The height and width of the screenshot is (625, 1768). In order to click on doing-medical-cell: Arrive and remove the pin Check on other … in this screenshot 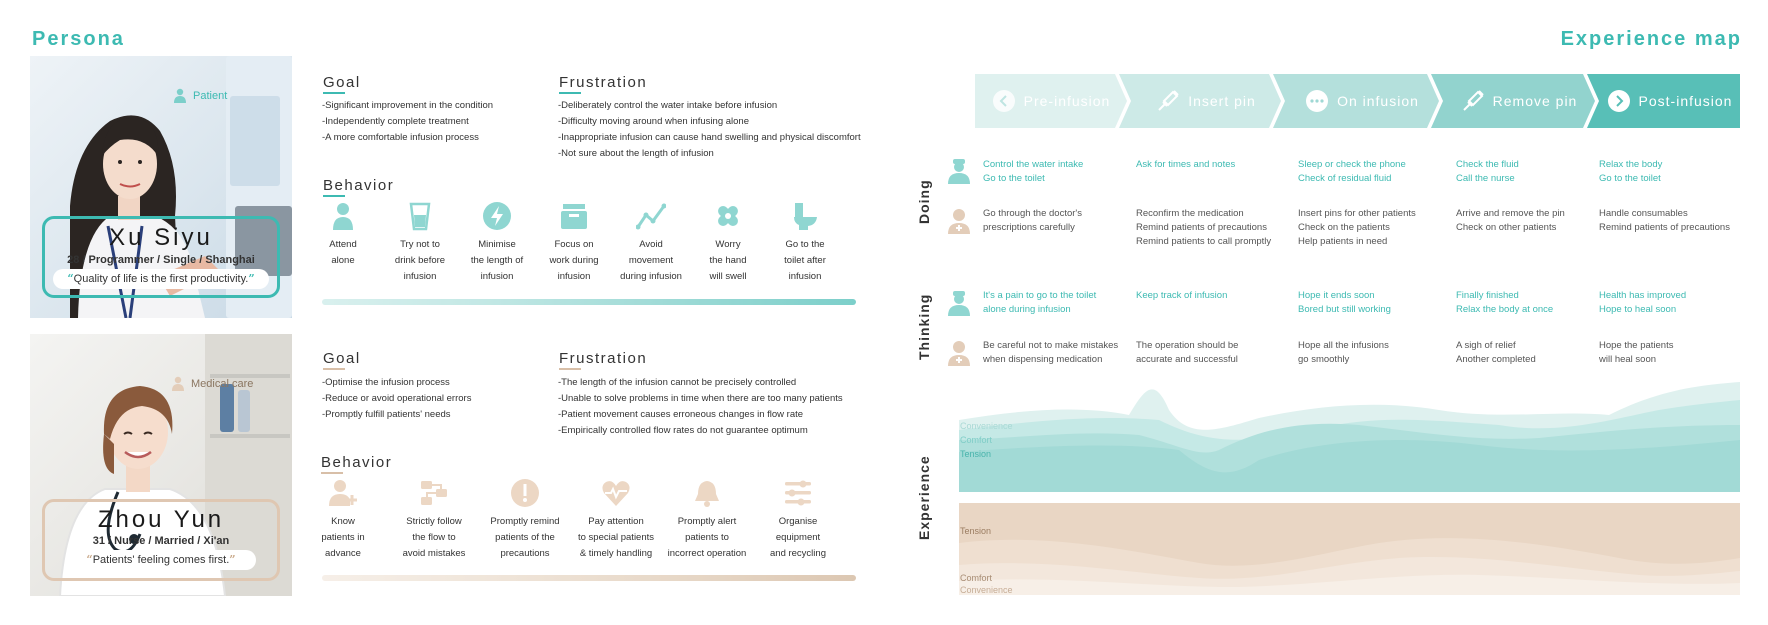, I will do `click(1510, 220)`.